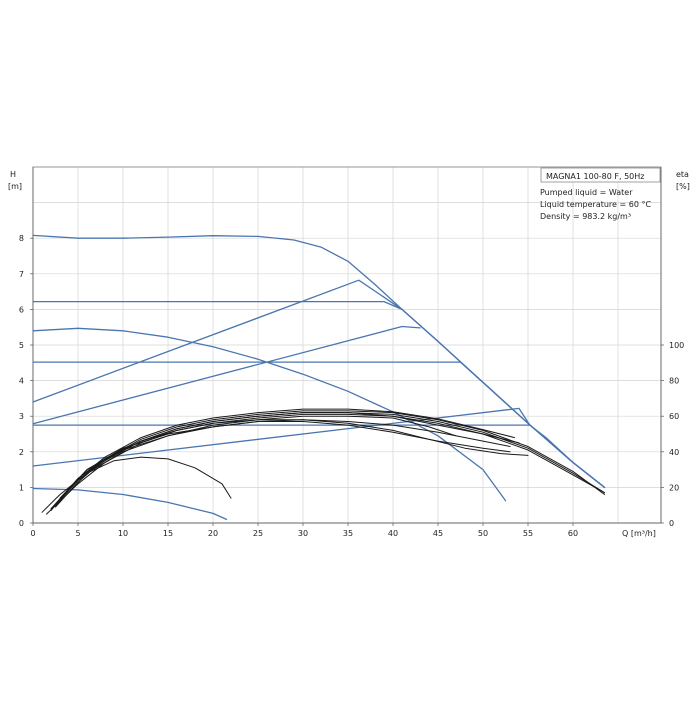  Describe the element at coordinates (674, 487) in the screenshot. I see `eta-tick-label: 20` at that location.